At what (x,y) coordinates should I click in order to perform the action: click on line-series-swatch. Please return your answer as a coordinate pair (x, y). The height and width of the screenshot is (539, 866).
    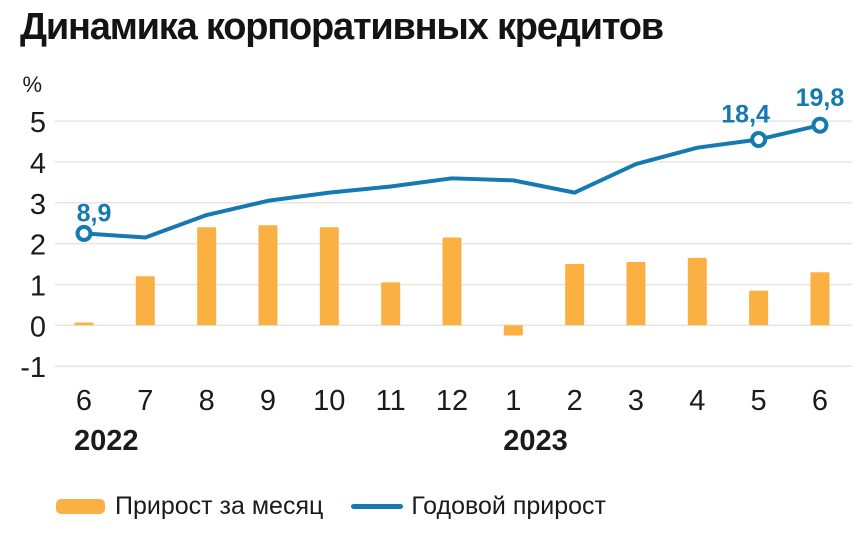
    Looking at the image, I should click on (377, 506).